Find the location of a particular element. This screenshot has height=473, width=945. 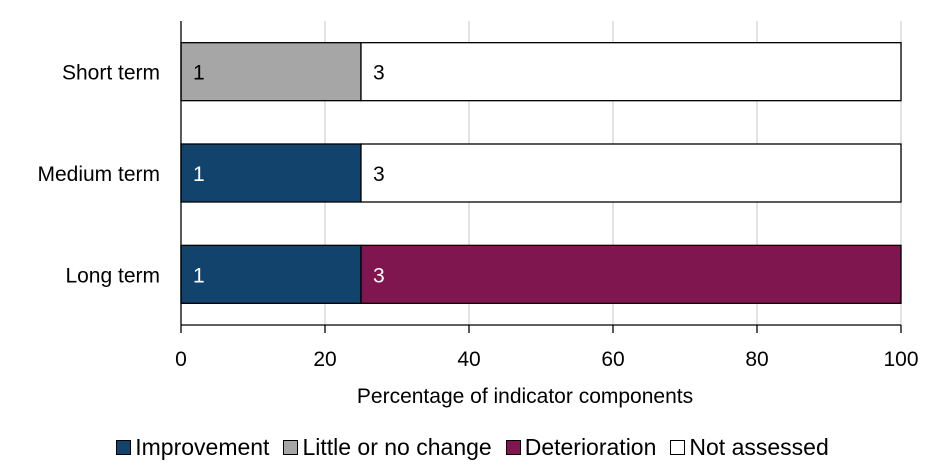

data-label-1-3: 3 is located at coordinates (379, 174).